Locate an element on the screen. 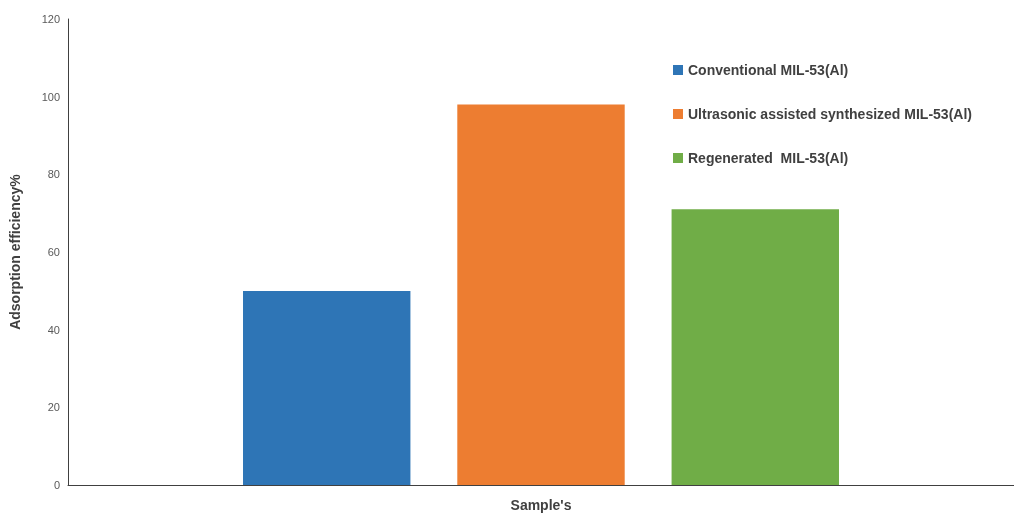 Image resolution: width=1014 pixels, height=517 pixels. y-tick-label: 40 is located at coordinates (53, 329).